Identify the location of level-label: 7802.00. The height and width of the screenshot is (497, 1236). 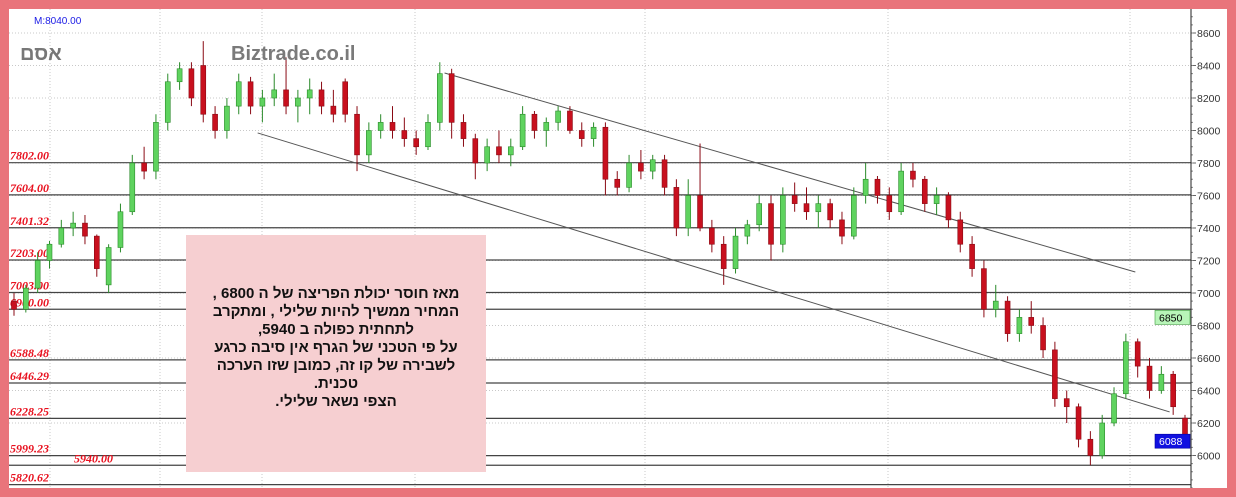
(29, 156).